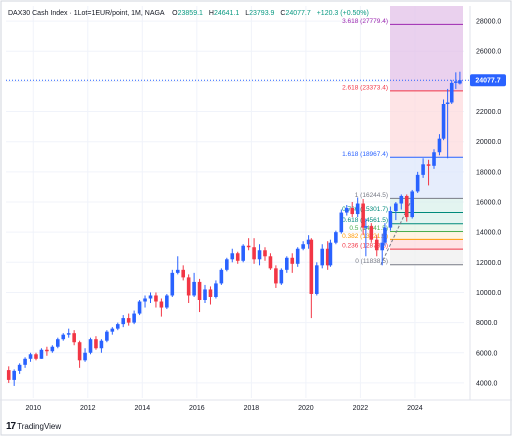 This screenshot has height=436, width=512. Describe the element at coordinates (297, 13) in the screenshot. I see `close-value: 24077.7` at that location.